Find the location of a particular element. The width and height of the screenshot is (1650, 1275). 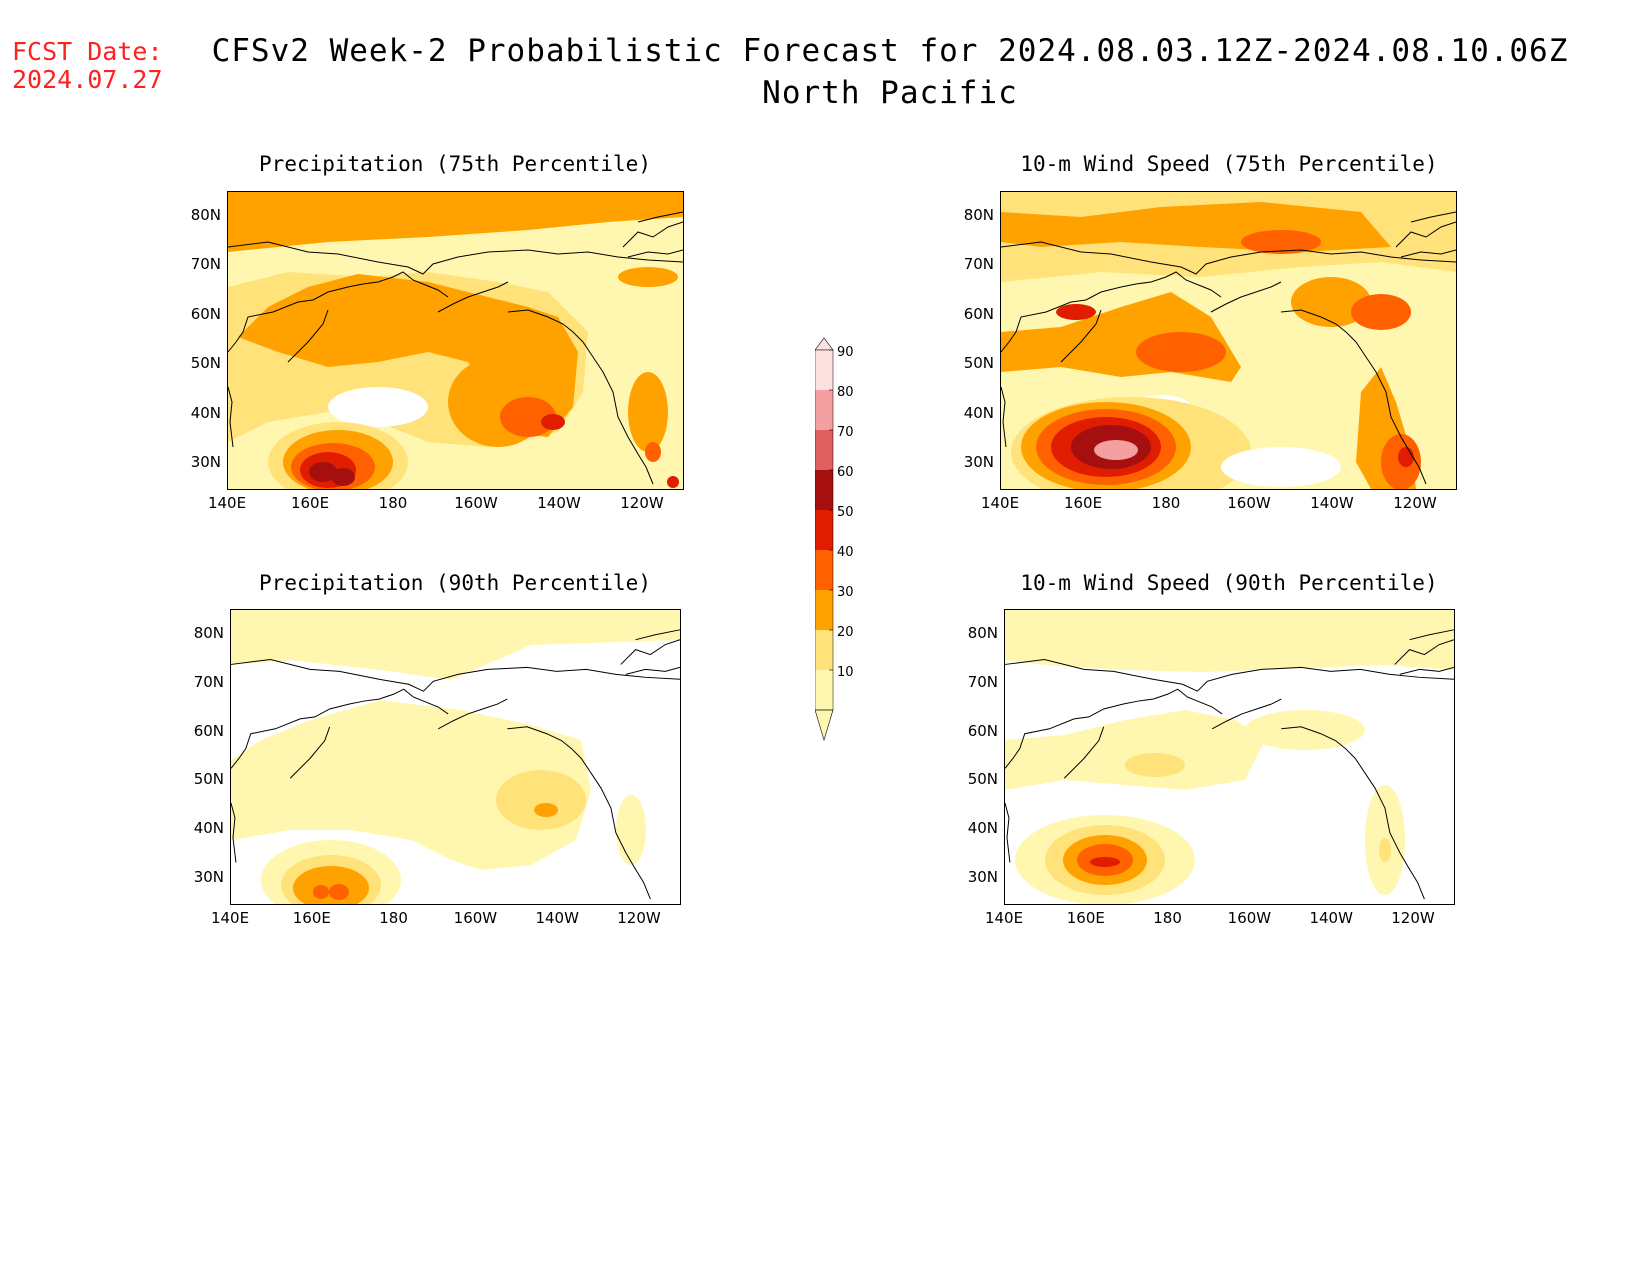

colorbar-label: 80 is located at coordinates (845, 392).